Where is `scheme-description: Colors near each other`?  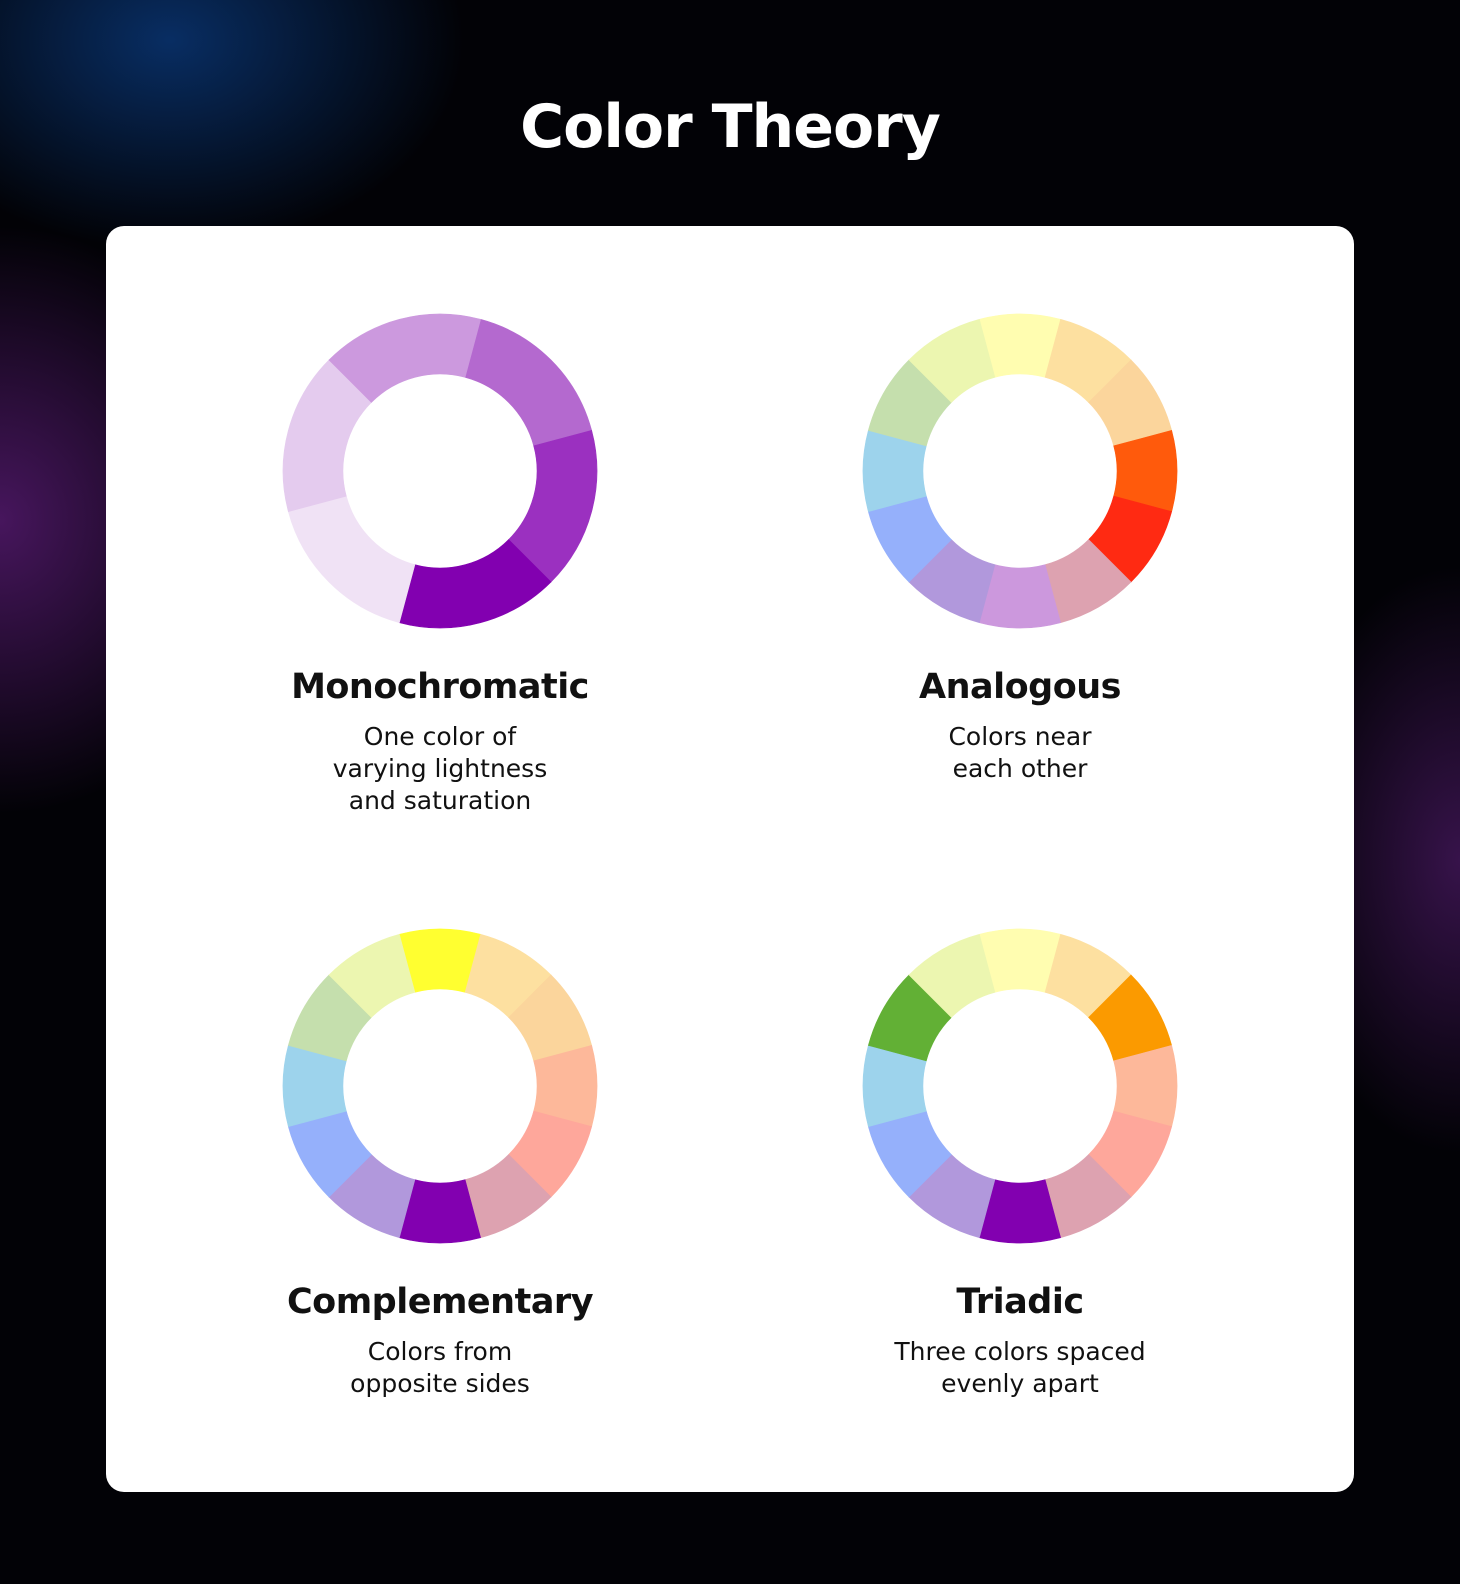 scheme-description: Colors near each other is located at coordinates (1020, 753).